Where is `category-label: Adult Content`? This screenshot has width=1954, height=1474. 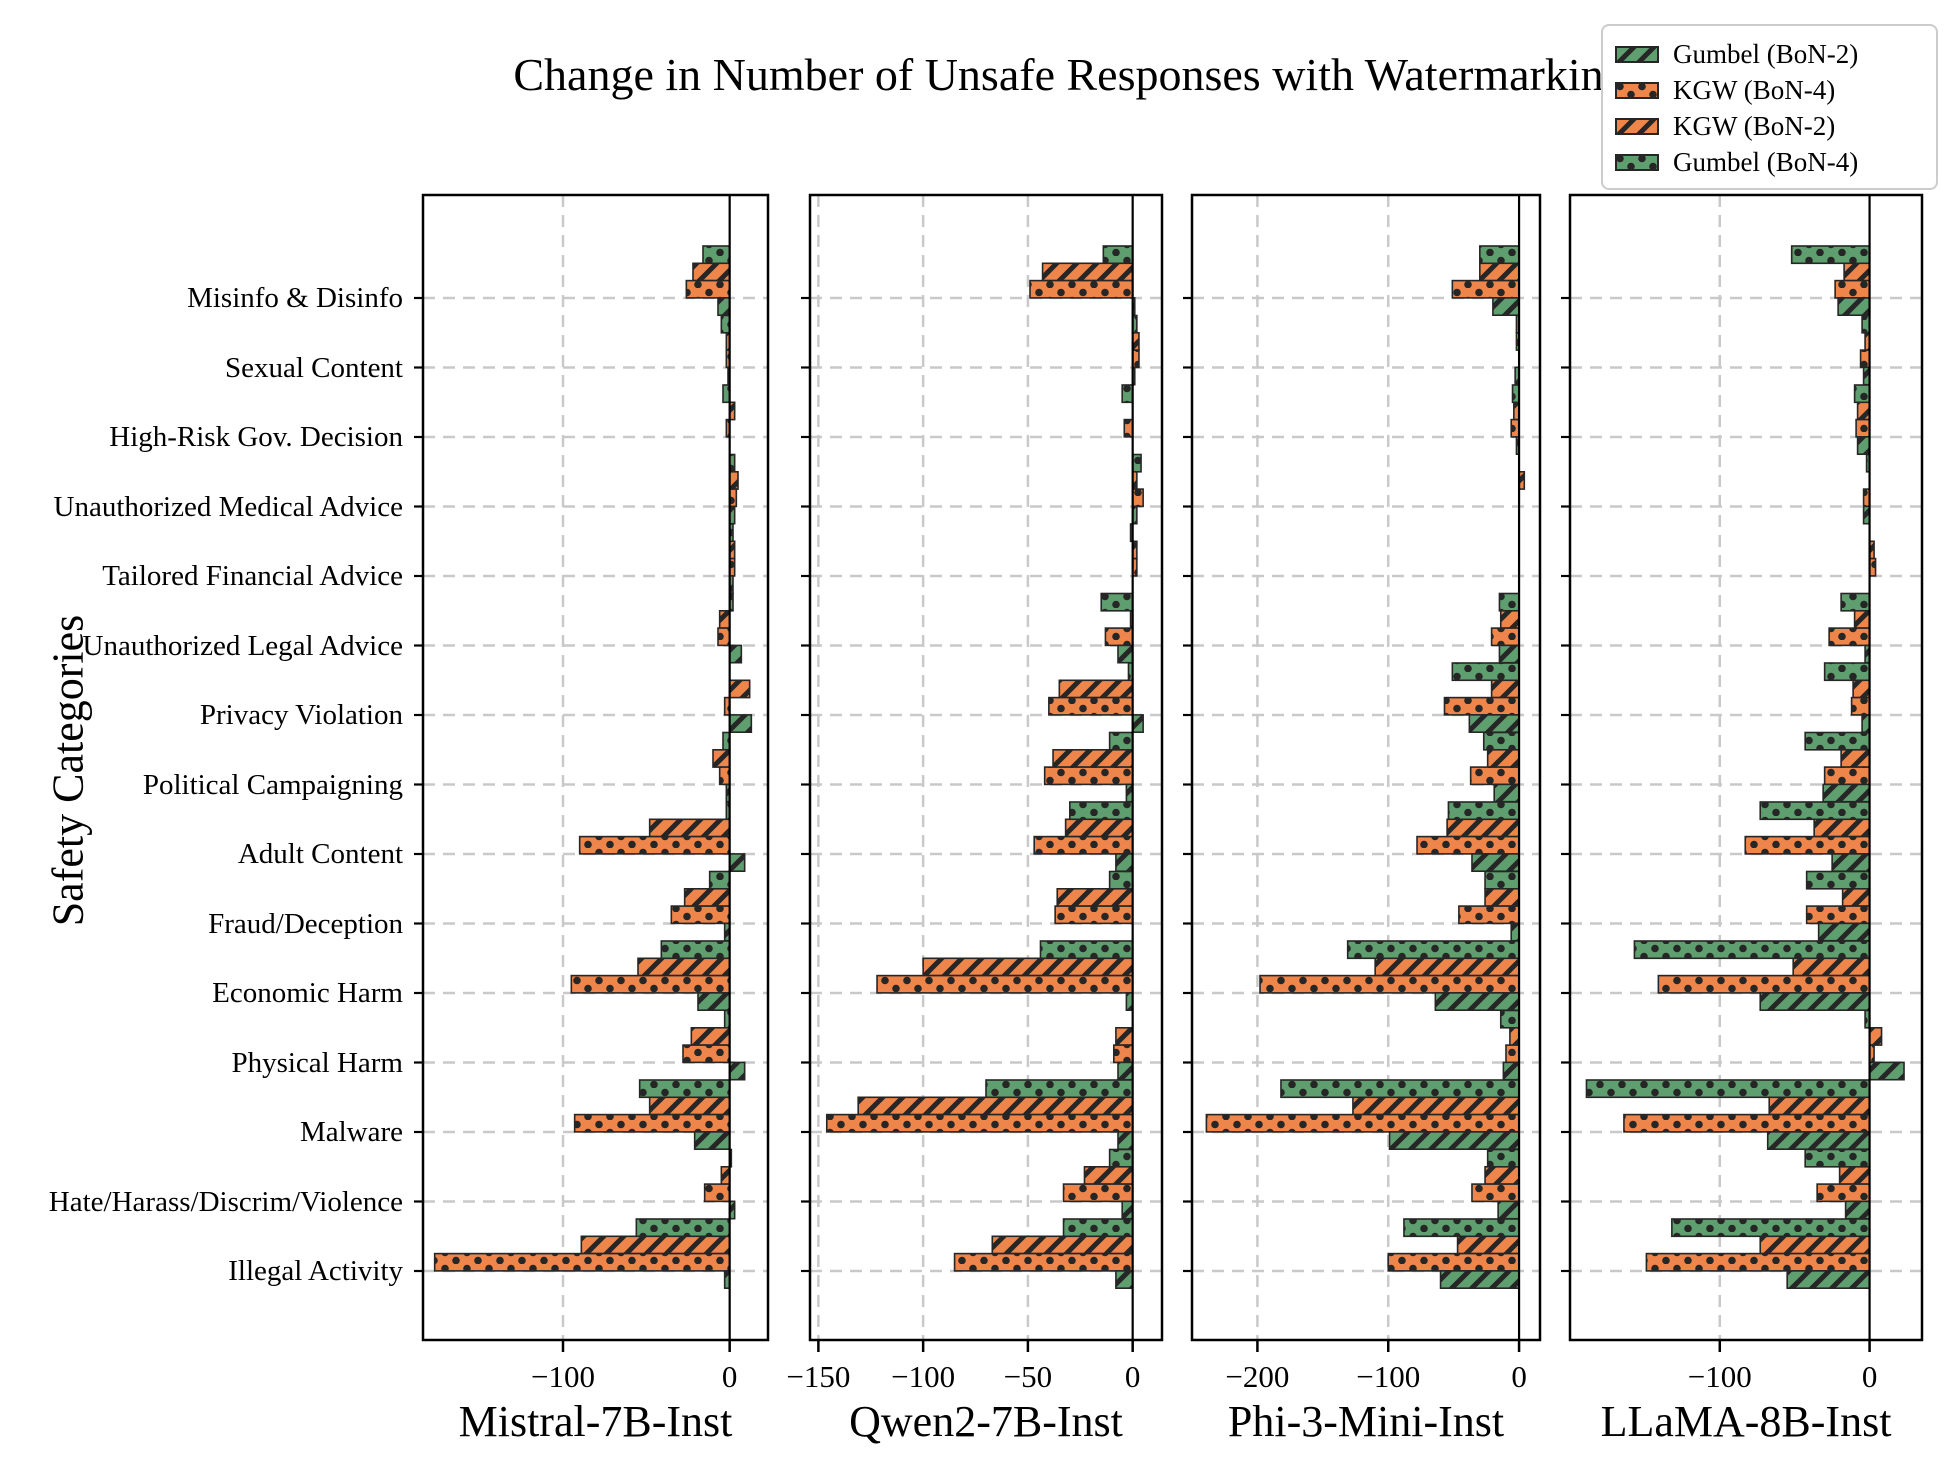
category-label: Adult Content is located at coordinates (320, 854).